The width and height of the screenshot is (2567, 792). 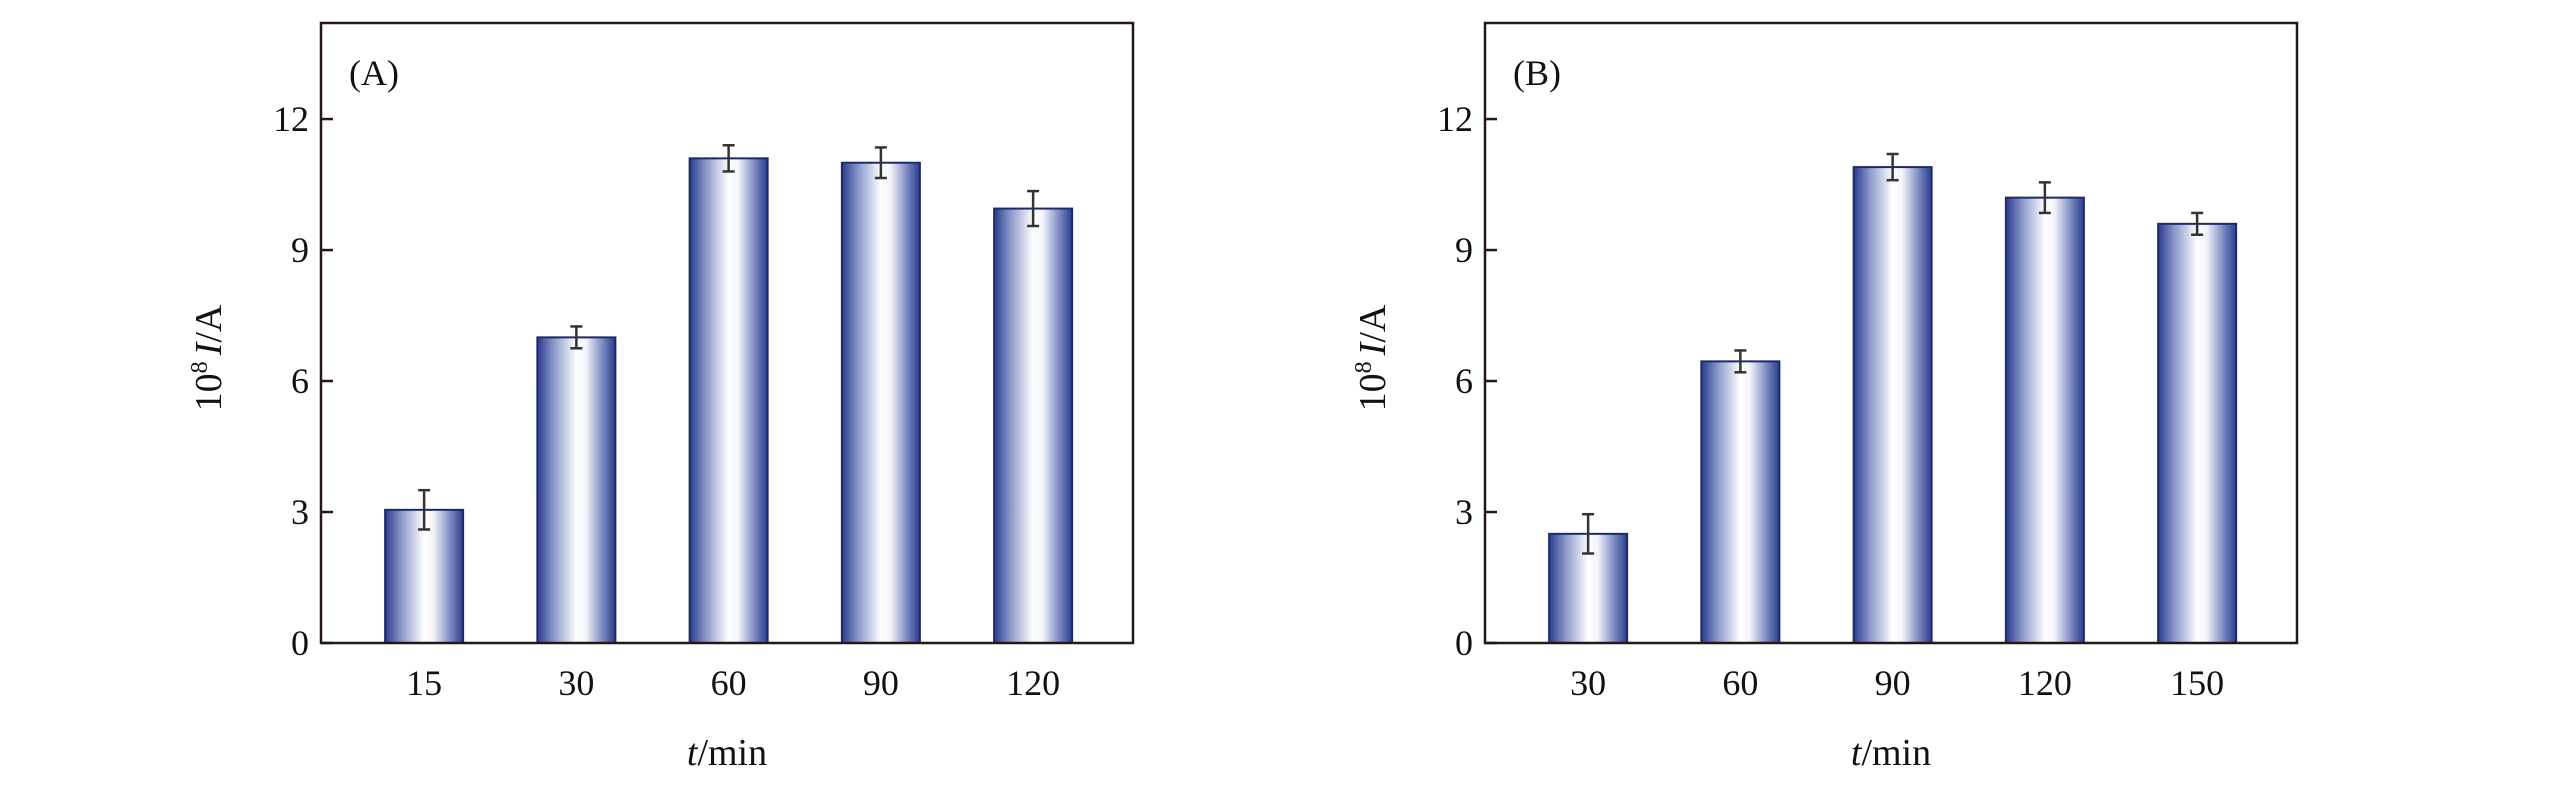 What do you see at coordinates (424, 683) in the screenshot?
I see `x-tick-label: 15` at bounding box center [424, 683].